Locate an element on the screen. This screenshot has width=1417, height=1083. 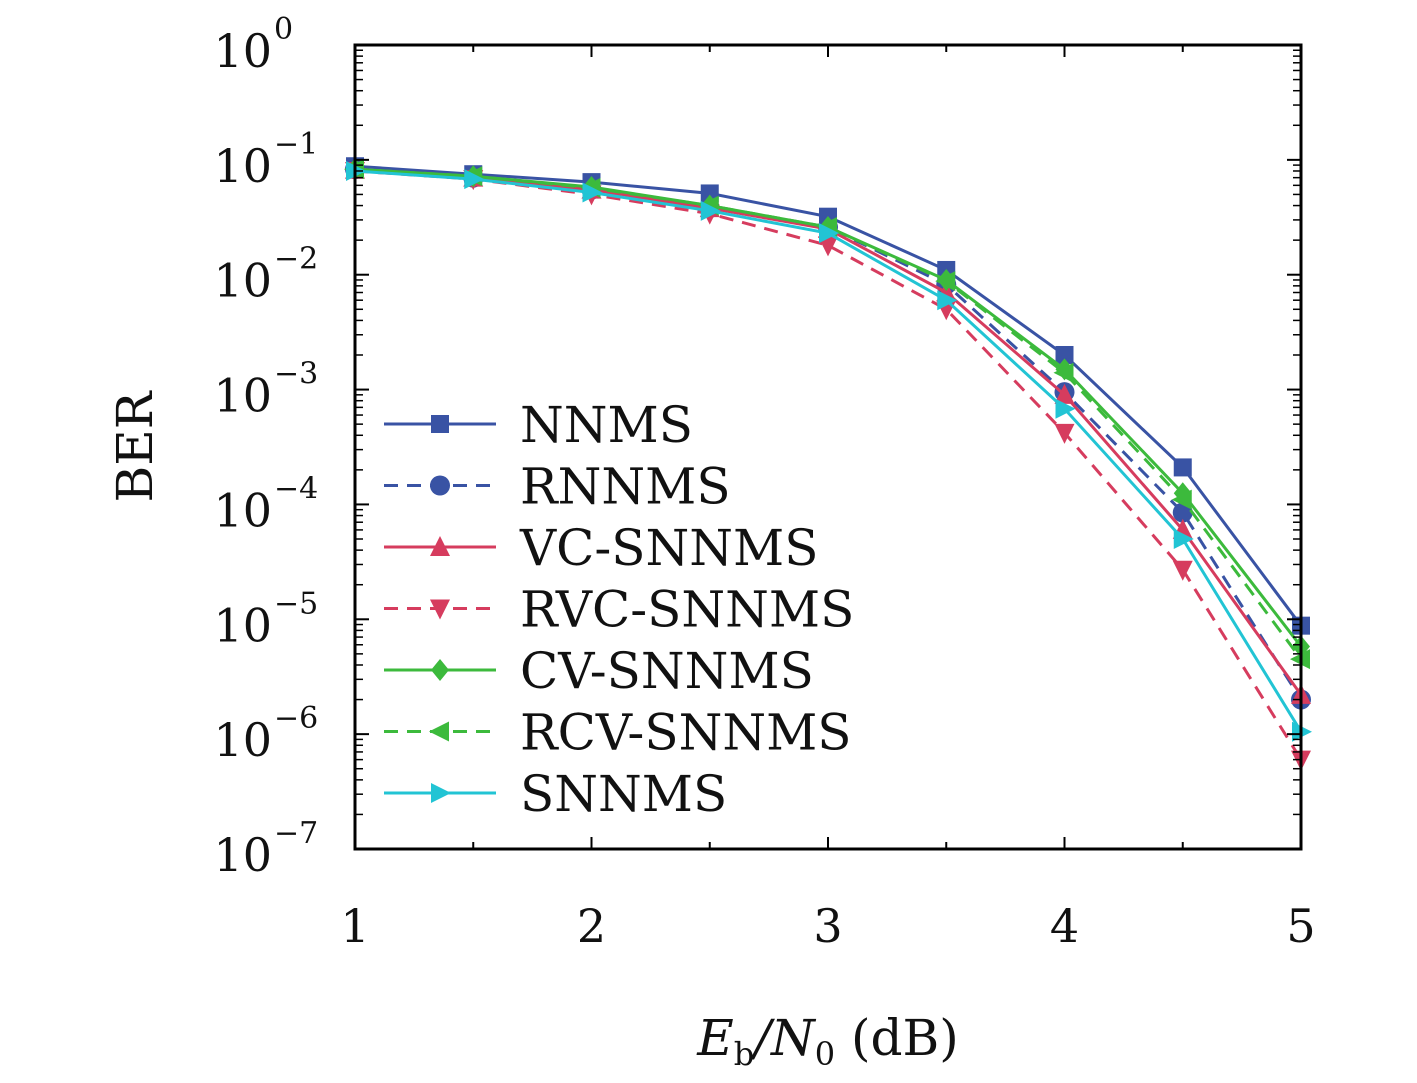
legend-label: RNNMS is located at coordinates (625, 487).